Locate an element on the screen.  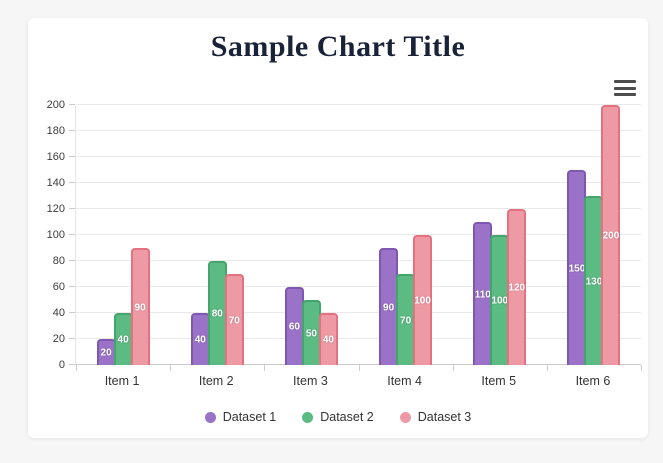
bar-dataset-3: 90 is located at coordinates (140, 306).